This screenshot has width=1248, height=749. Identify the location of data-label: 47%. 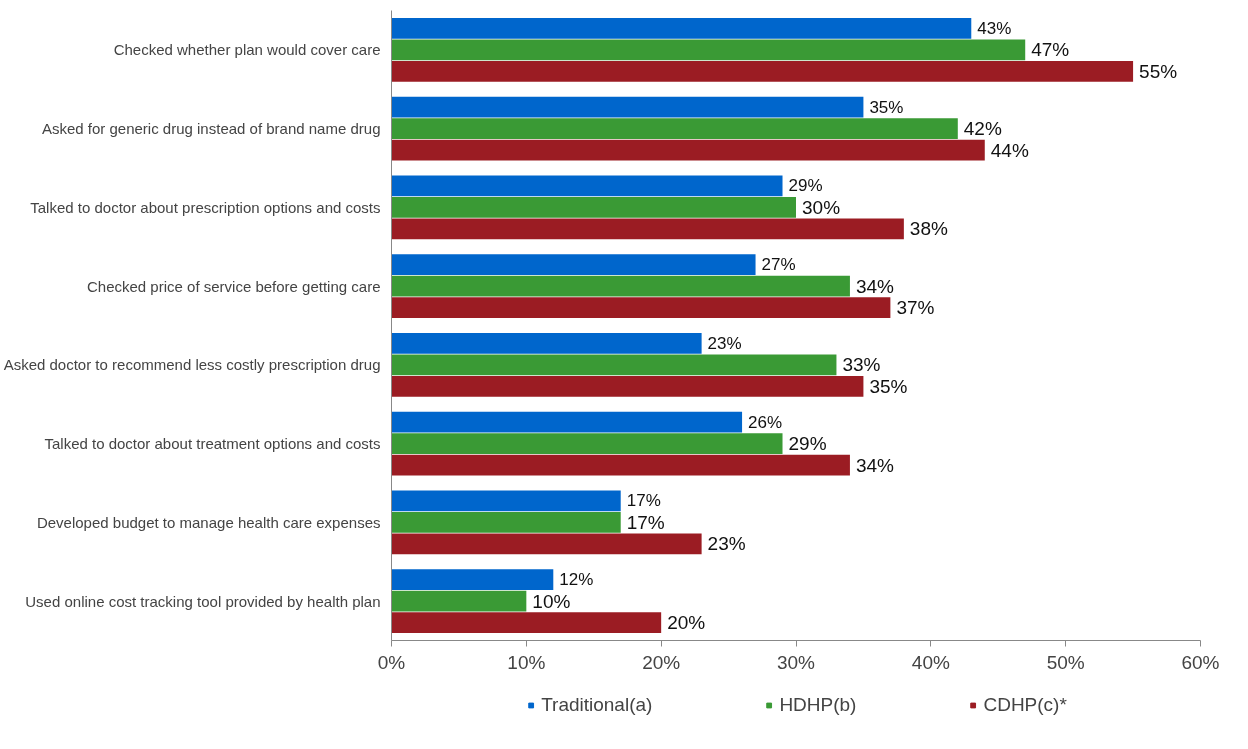
(1050, 50).